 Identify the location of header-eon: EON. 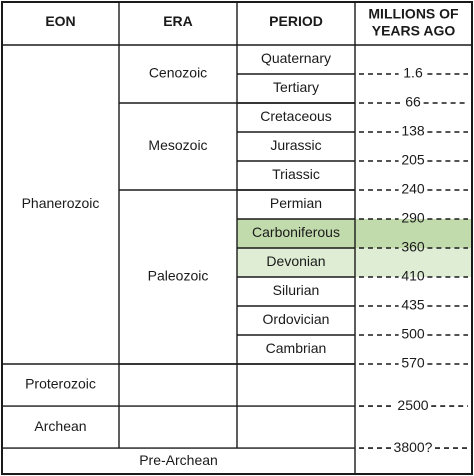
(60, 21).